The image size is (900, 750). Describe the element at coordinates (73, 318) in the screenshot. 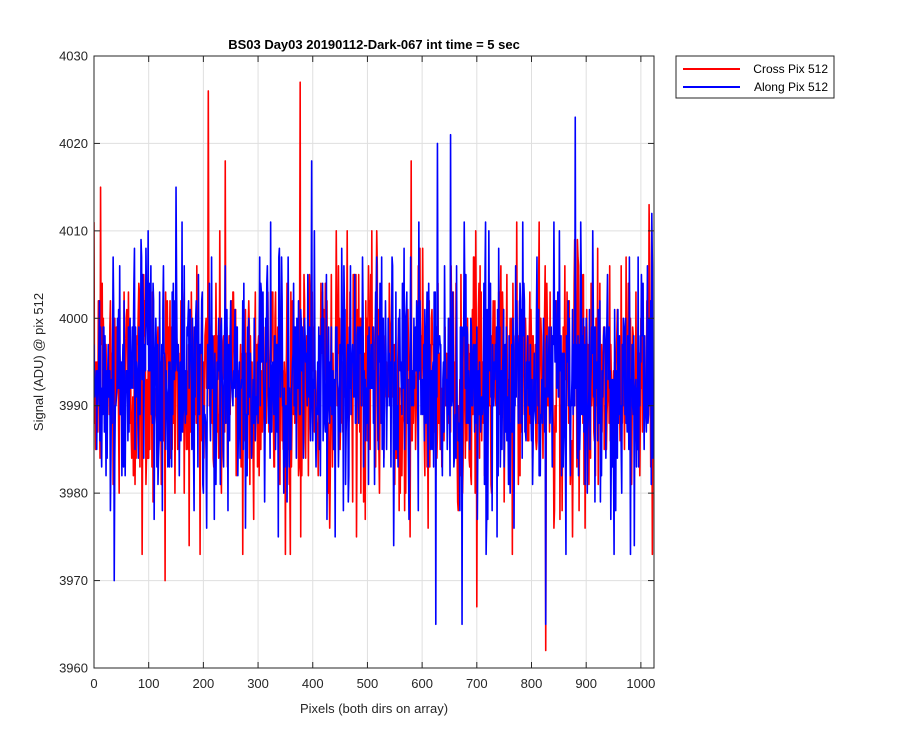

I see `y-tick-label: 4000` at that location.